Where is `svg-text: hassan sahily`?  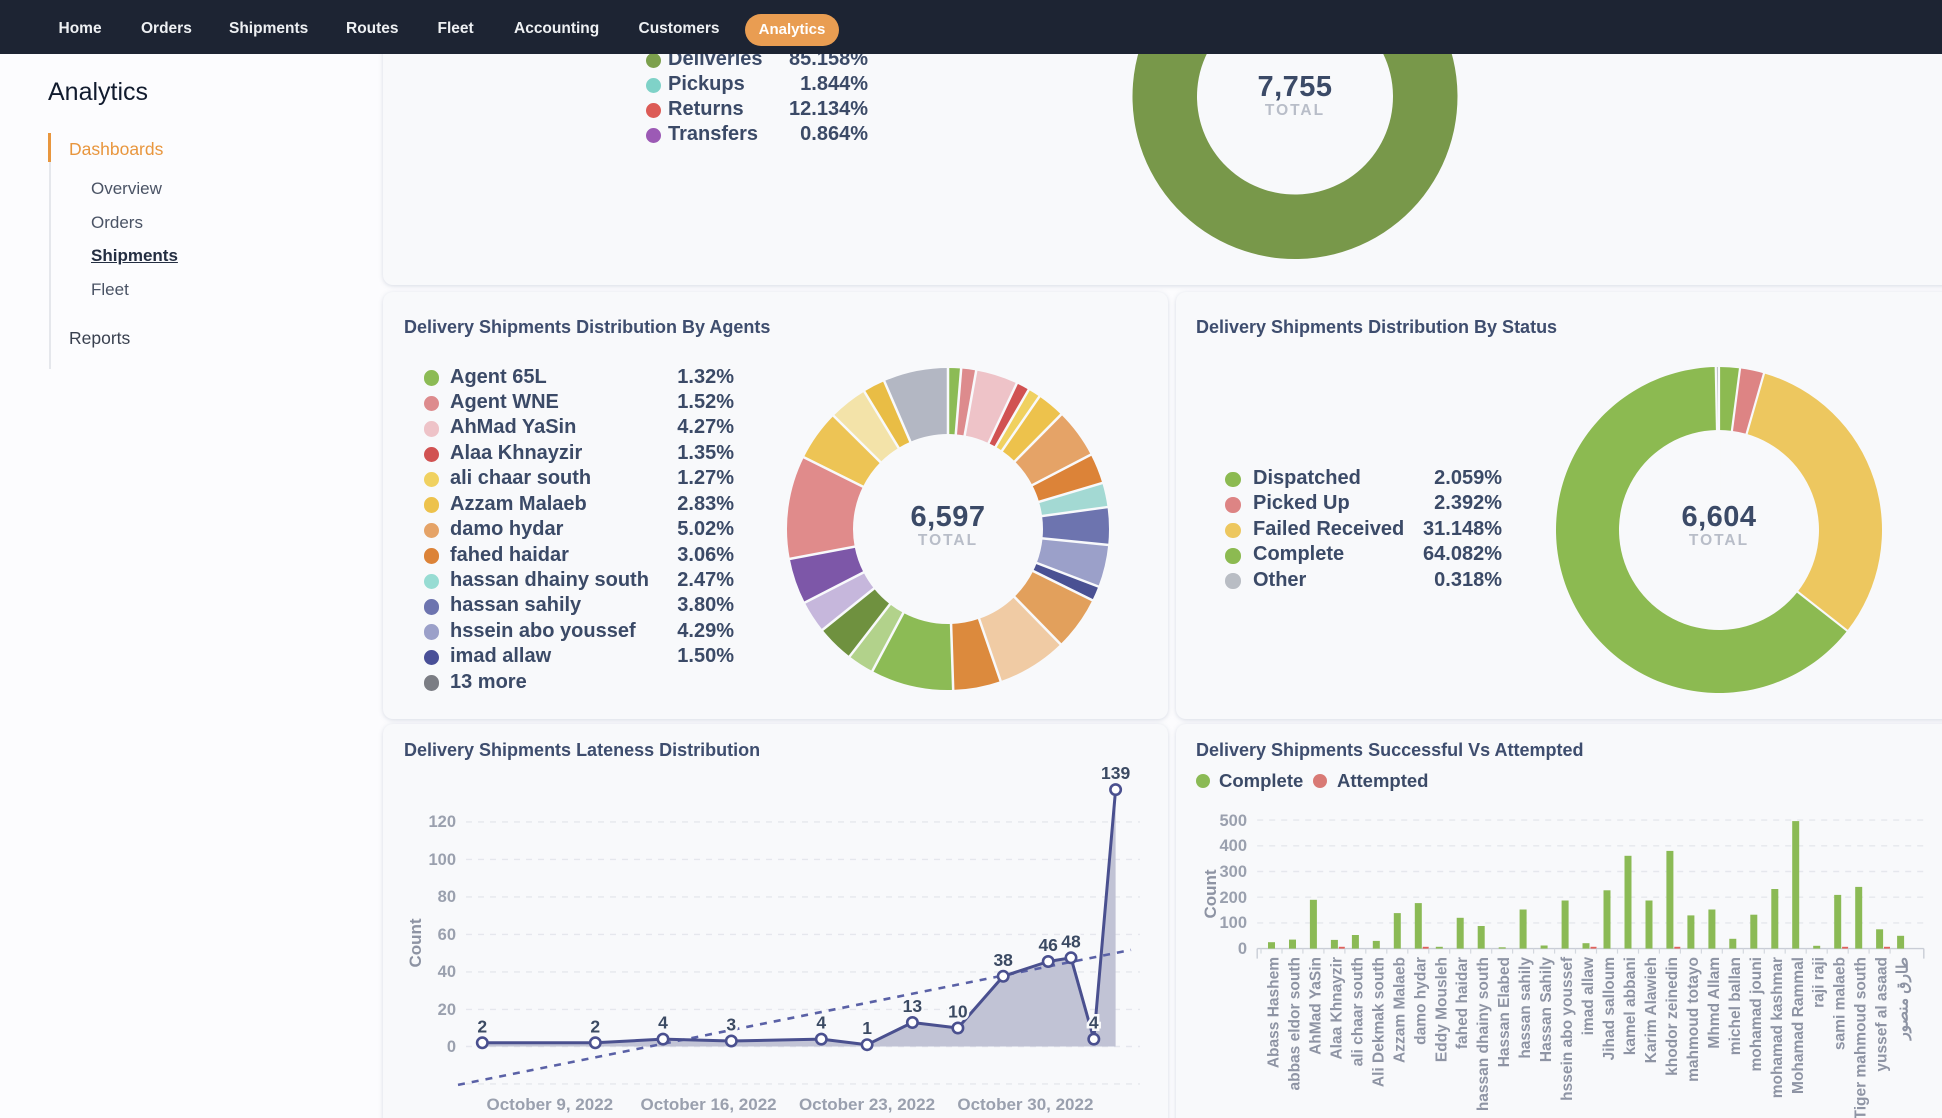 svg-text: hassan sahily is located at coordinates (1525, 1008).